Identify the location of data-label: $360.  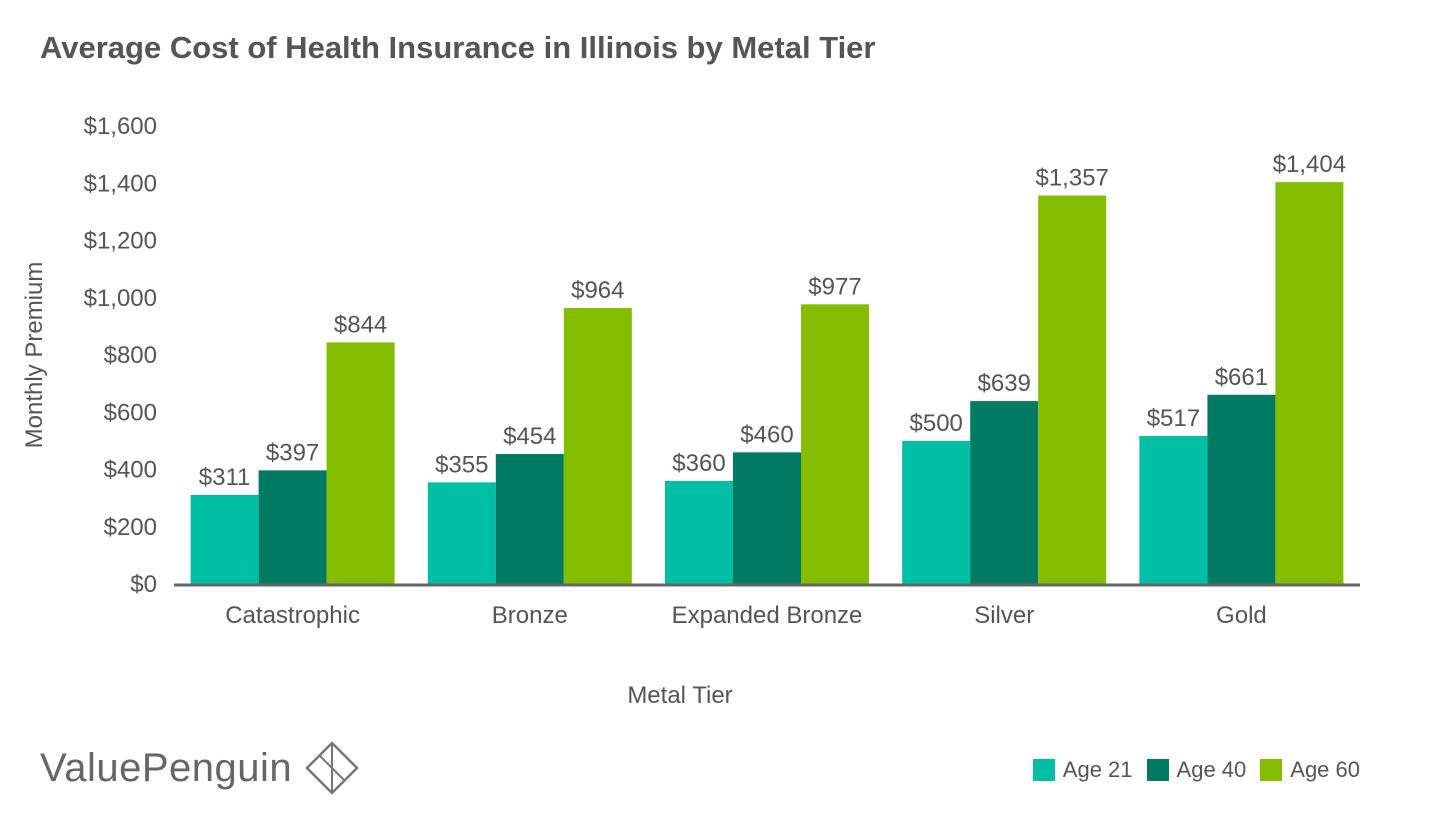
(698, 463).